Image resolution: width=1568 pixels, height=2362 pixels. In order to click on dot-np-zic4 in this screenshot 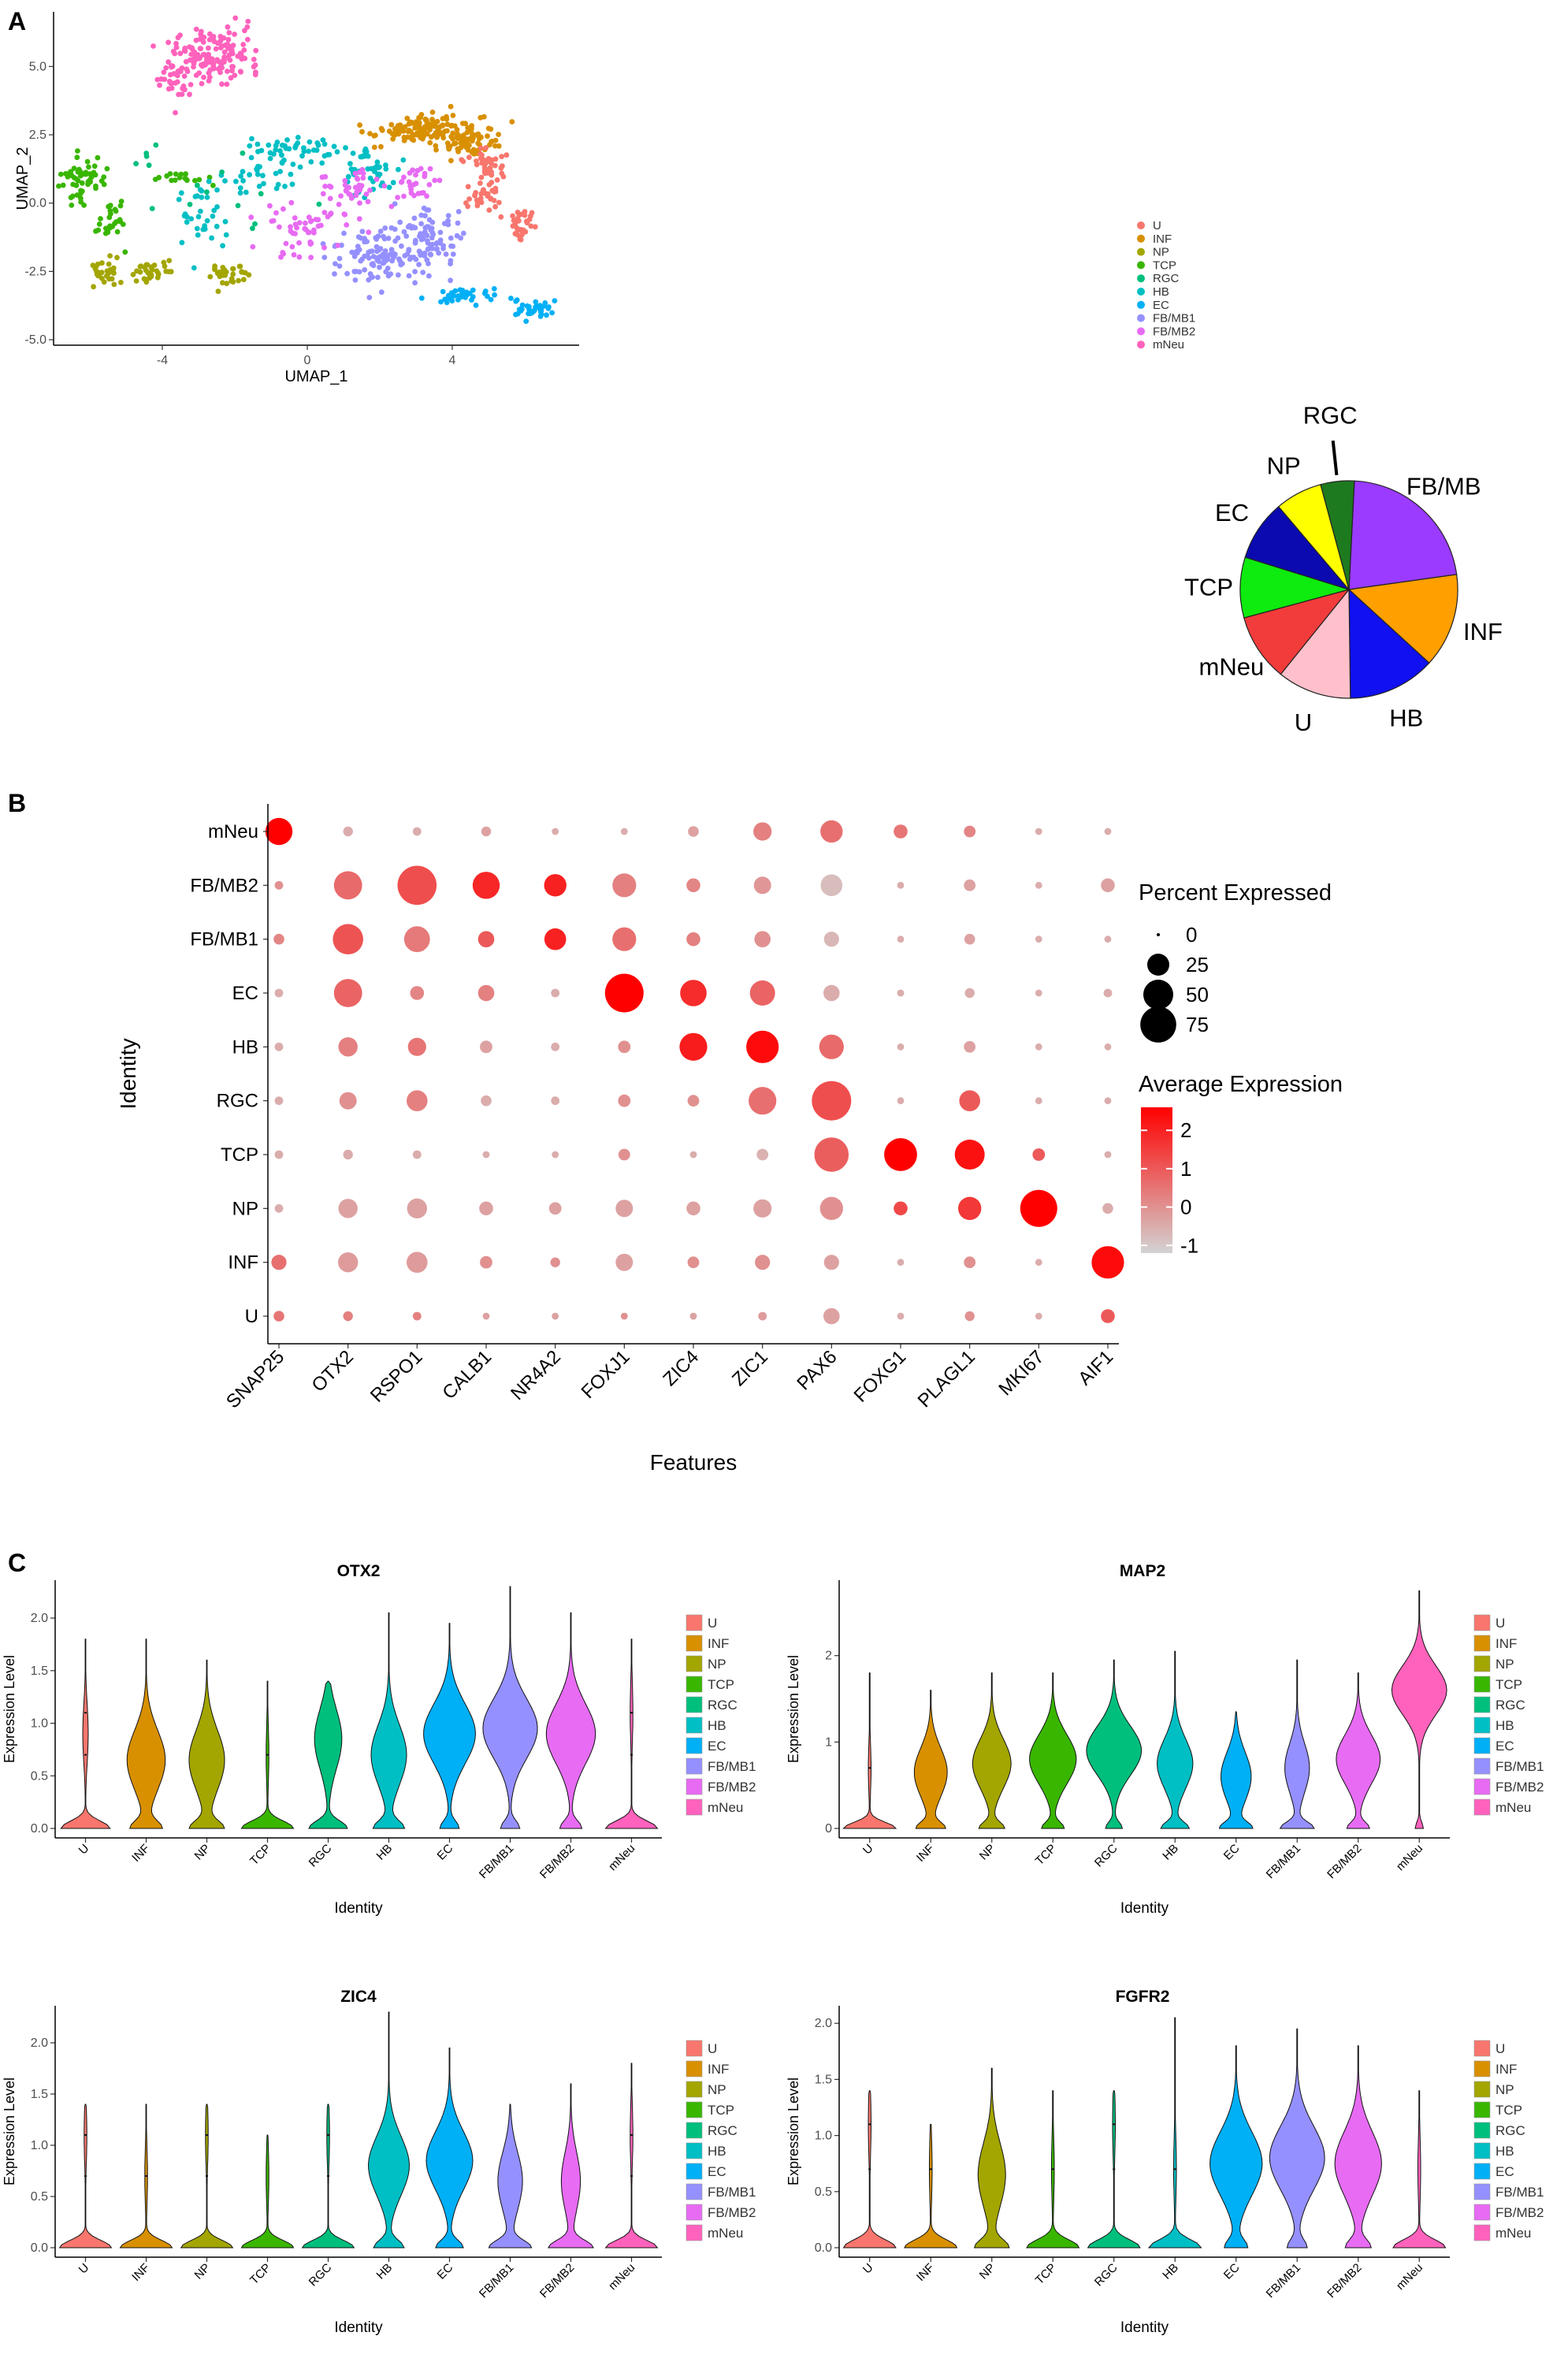, I will do `click(693, 1208)`.